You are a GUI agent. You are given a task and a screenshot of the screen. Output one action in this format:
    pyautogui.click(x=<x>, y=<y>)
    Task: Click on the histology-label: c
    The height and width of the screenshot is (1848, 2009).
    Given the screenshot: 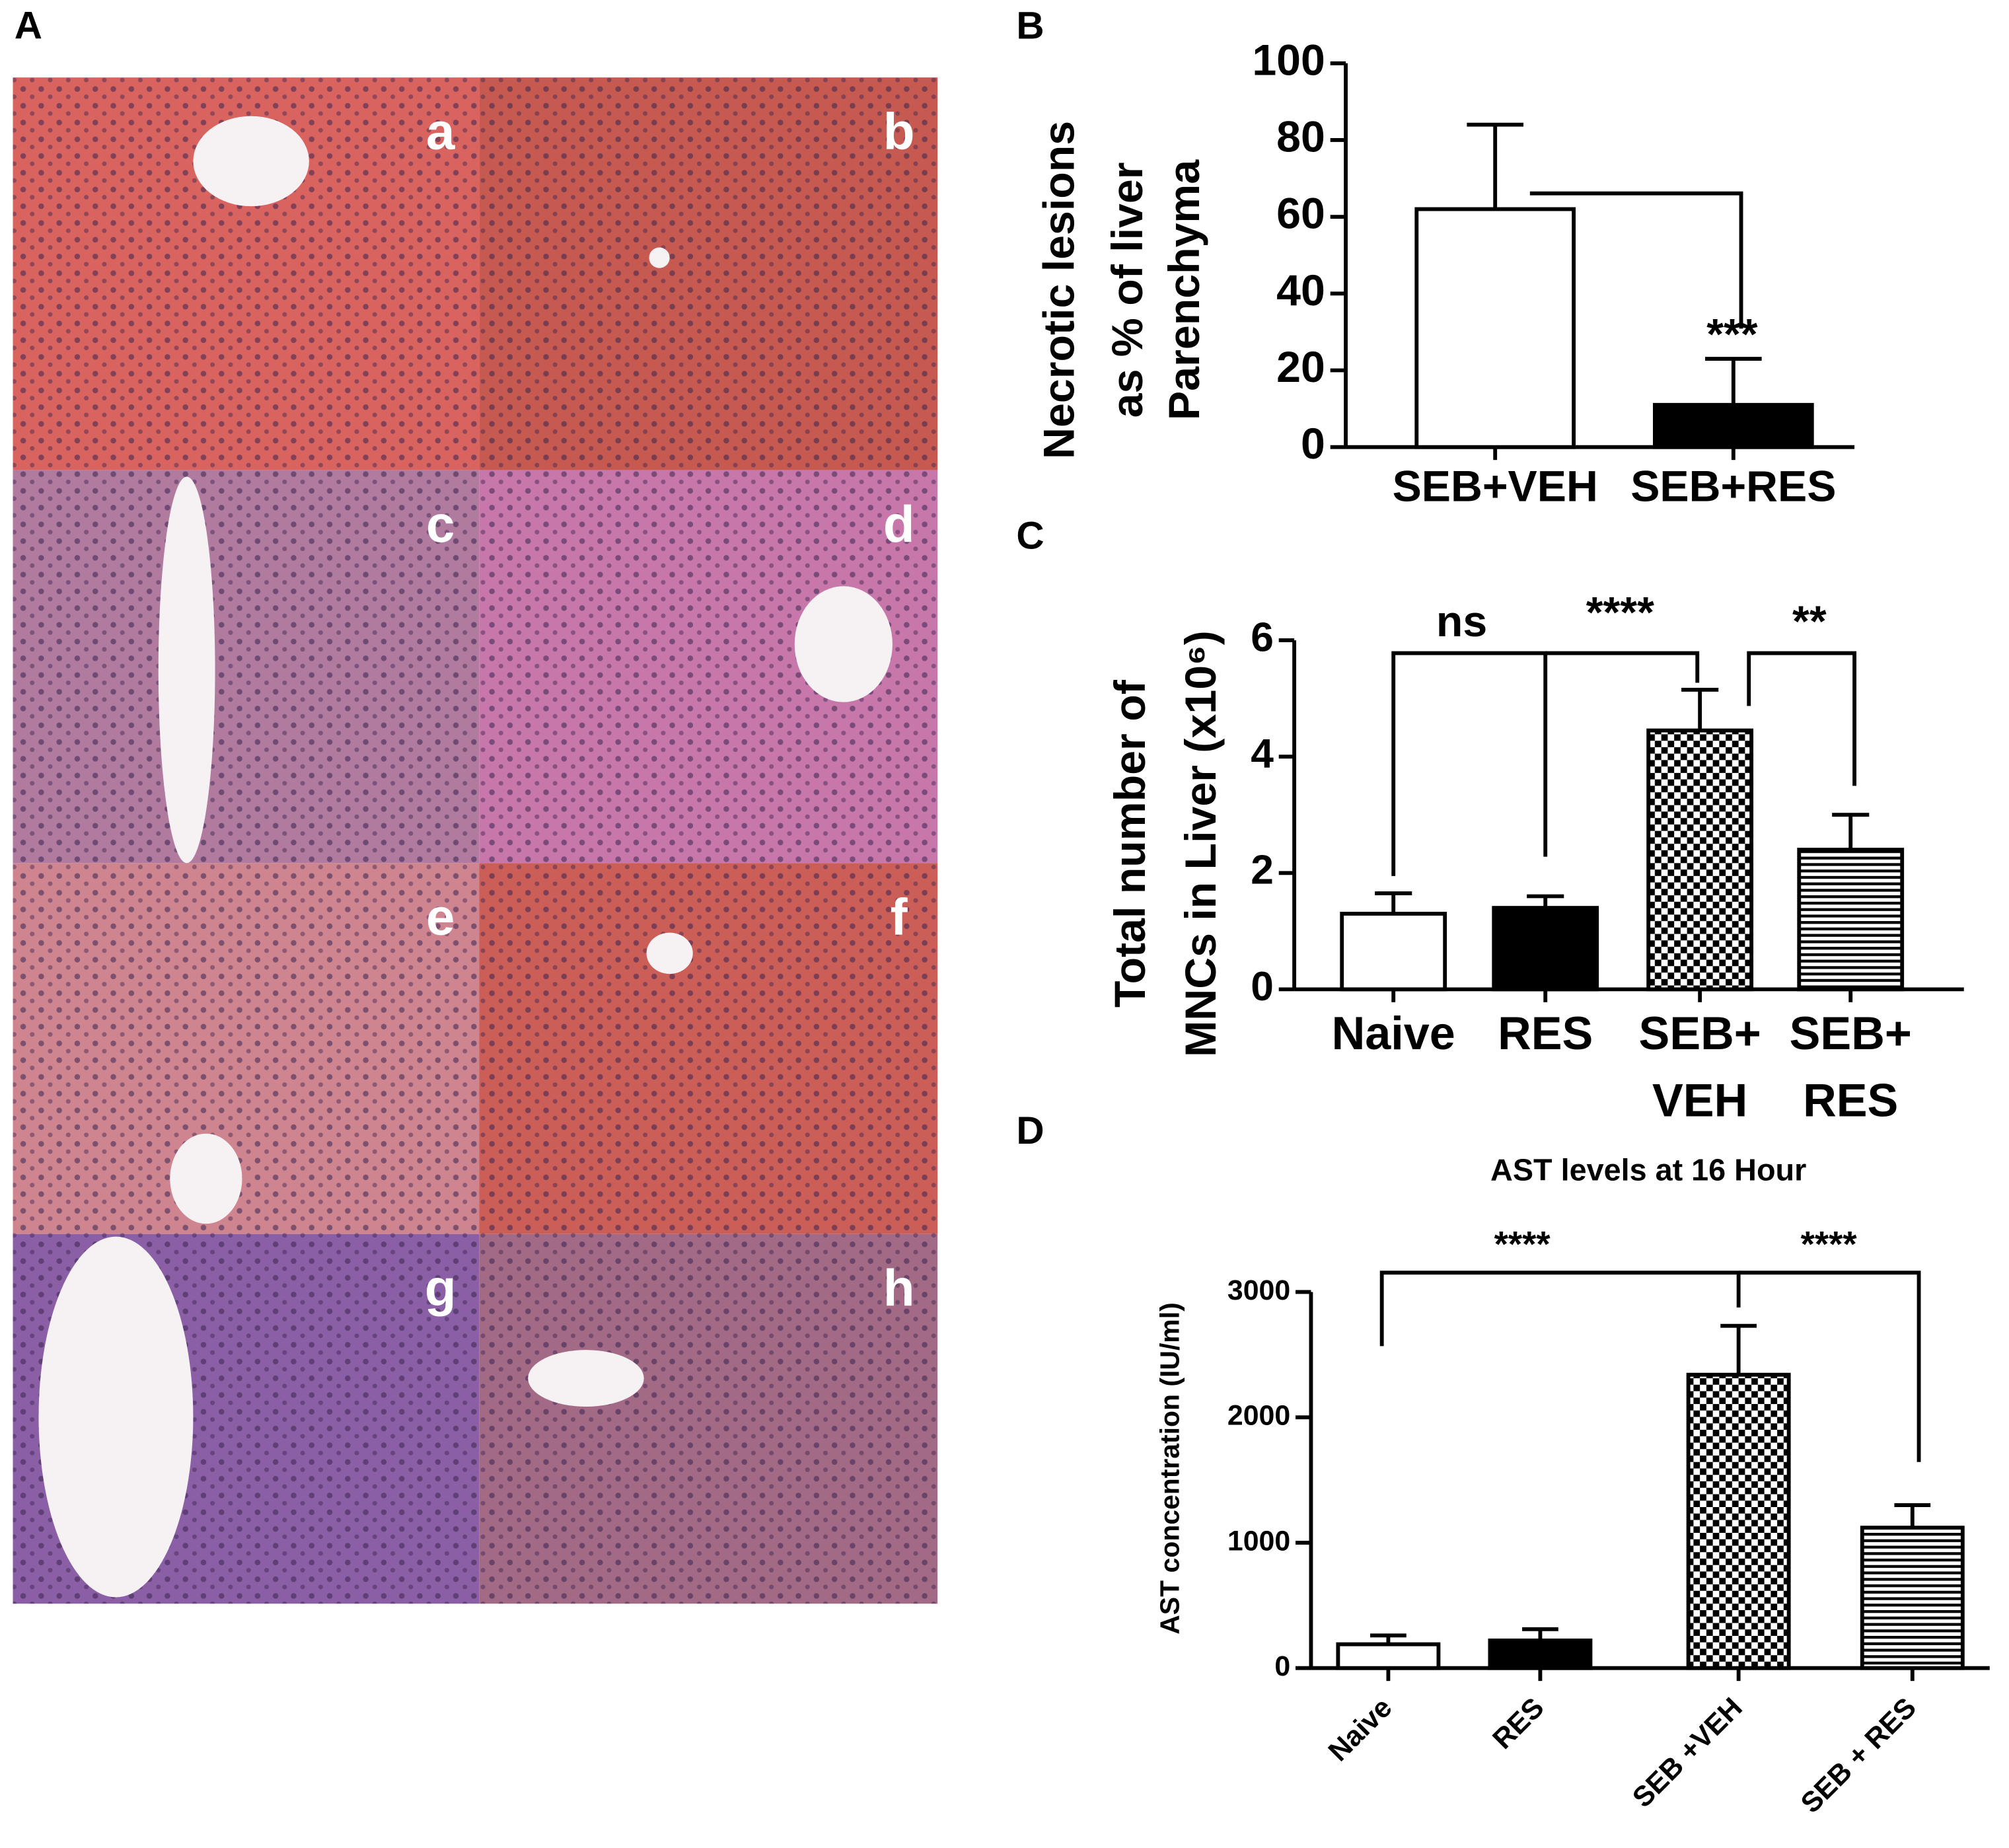 What is the action you would take?
    pyautogui.click(x=441, y=524)
    